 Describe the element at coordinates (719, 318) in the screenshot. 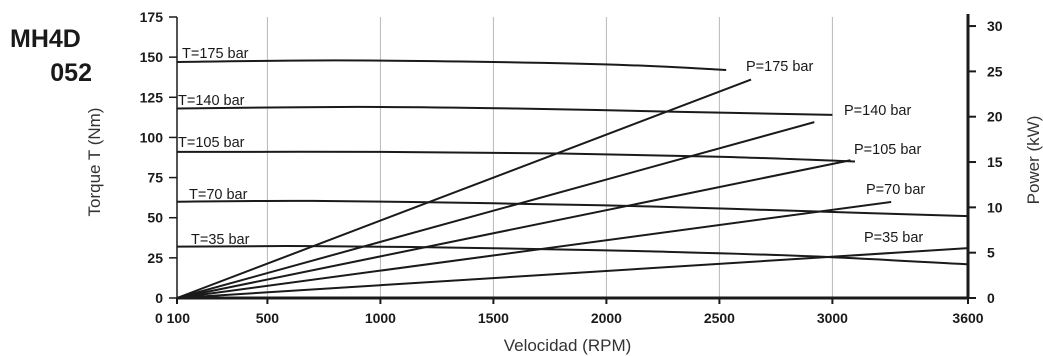

I see `x-tick-label: 2500` at that location.